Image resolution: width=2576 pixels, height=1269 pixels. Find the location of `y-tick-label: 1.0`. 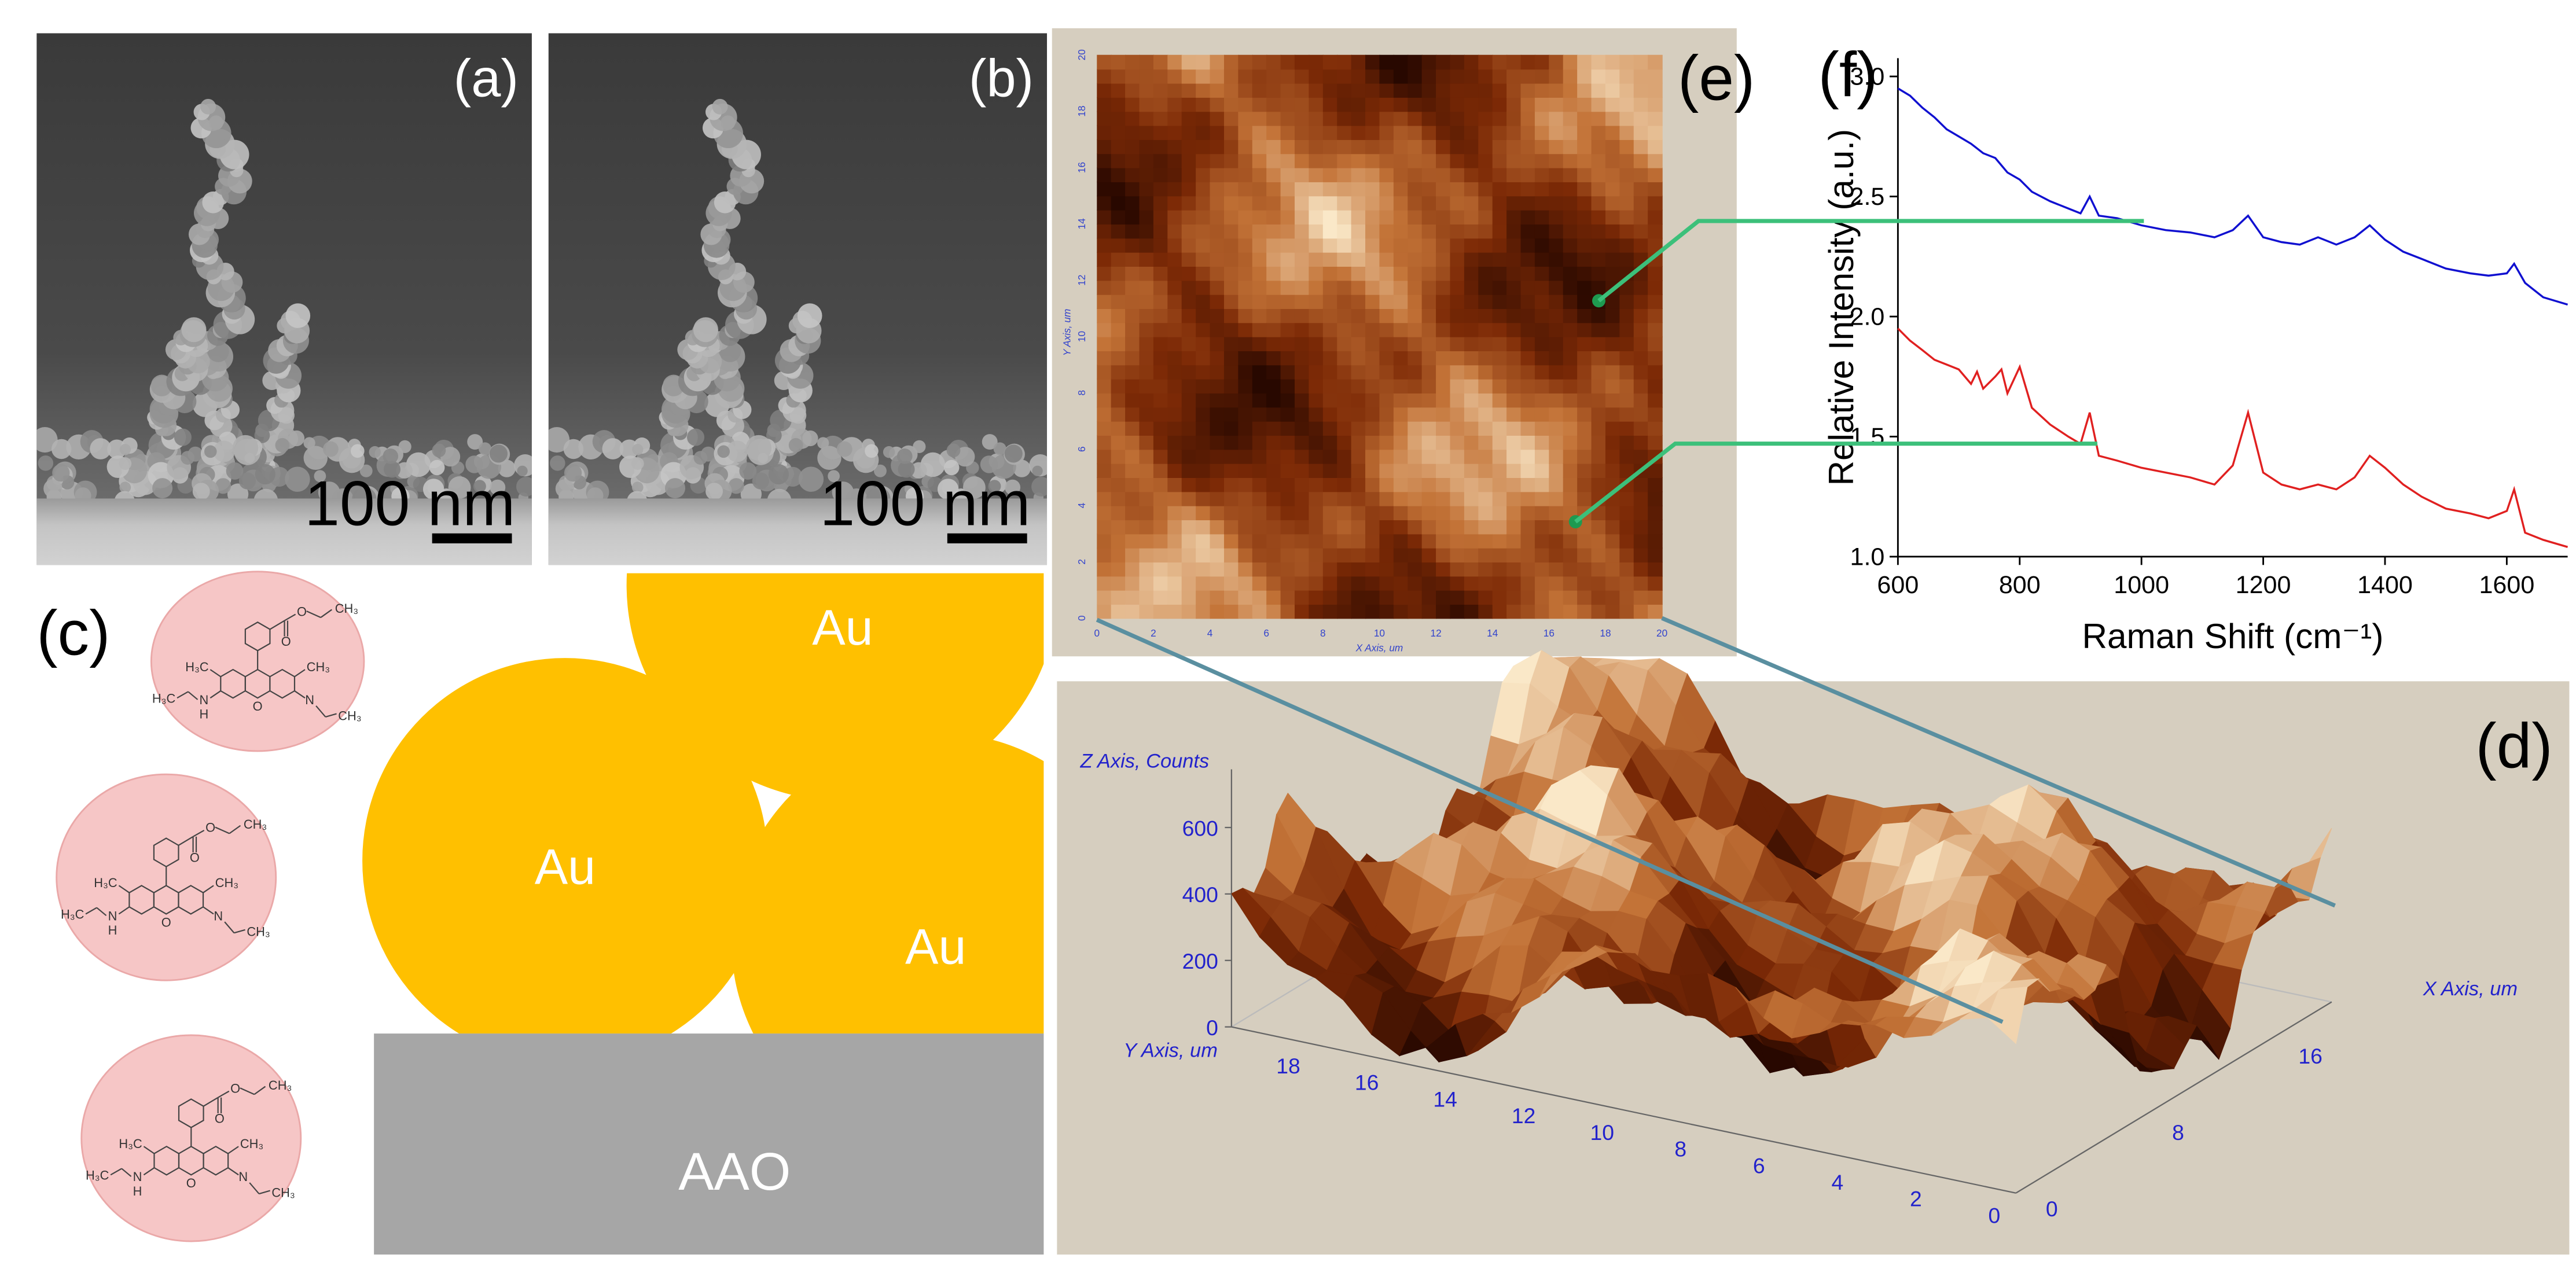

y-tick-label: 1.0 is located at coordinates (1867, 557).